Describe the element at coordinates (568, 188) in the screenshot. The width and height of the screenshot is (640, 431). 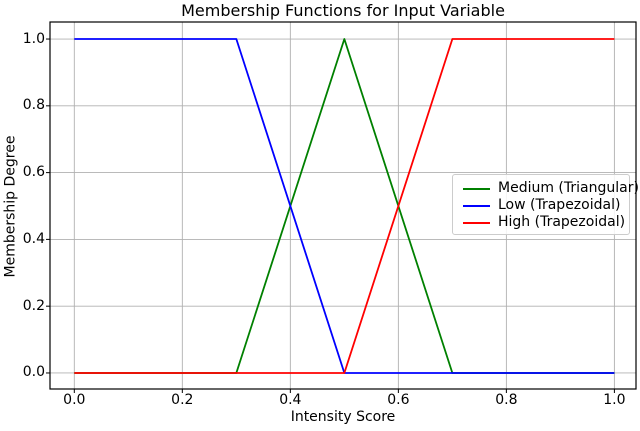
I see `legend-label: Medium (Triangular)` at that location.